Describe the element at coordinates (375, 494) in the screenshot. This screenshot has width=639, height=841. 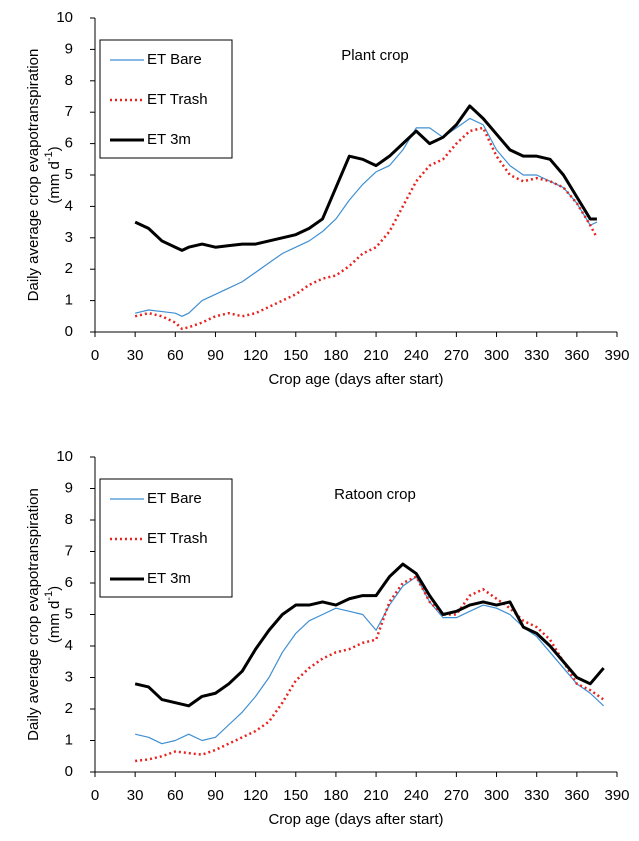
I see `annotation: Ratoon crop` at that location.